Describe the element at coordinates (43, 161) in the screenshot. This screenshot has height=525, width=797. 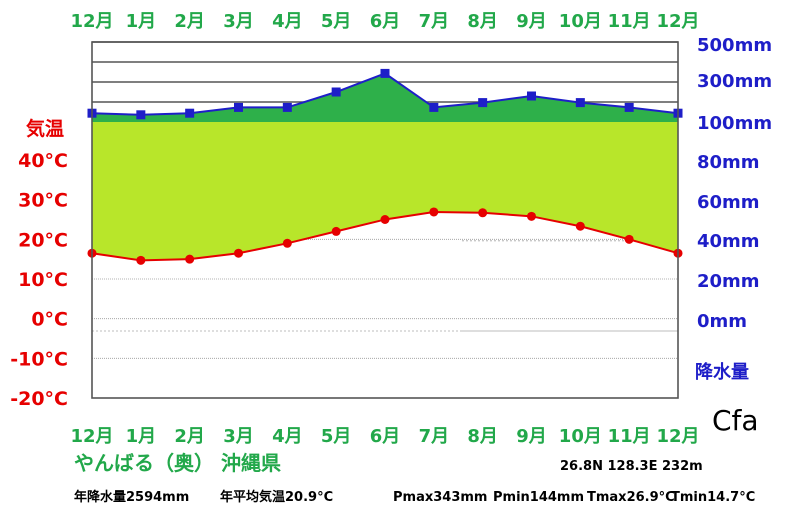
I see `temp-tick-0: 40°C` at that location.